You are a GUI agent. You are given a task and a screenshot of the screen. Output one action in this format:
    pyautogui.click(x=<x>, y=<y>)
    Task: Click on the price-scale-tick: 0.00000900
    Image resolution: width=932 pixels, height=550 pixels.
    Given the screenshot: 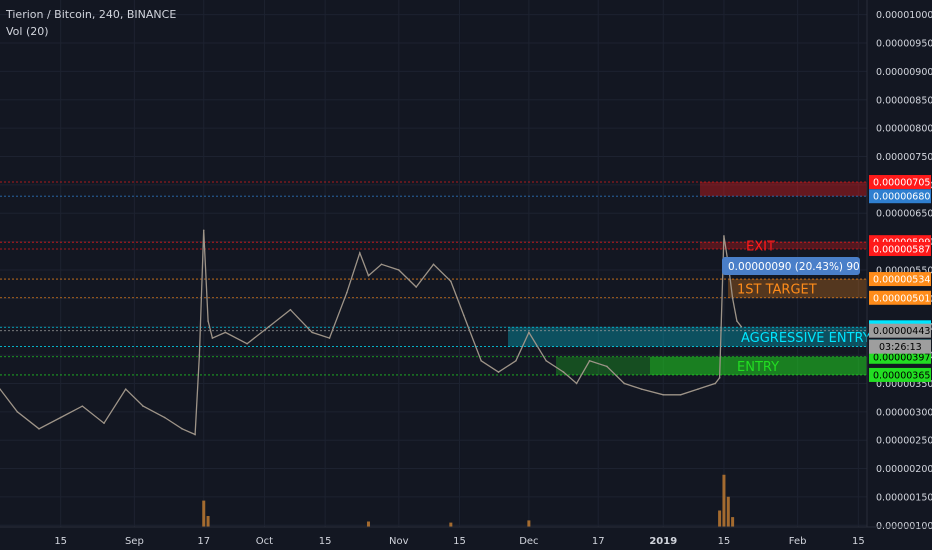 What is the action you would take?
    pyautogui.click(x=904, y=72)
    